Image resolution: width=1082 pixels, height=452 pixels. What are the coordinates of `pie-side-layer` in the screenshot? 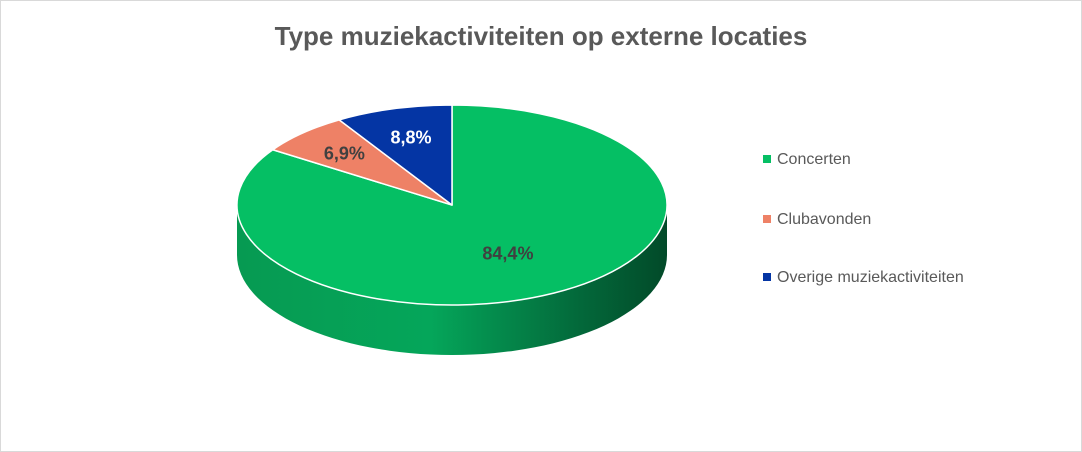 It's located at (452, 280).